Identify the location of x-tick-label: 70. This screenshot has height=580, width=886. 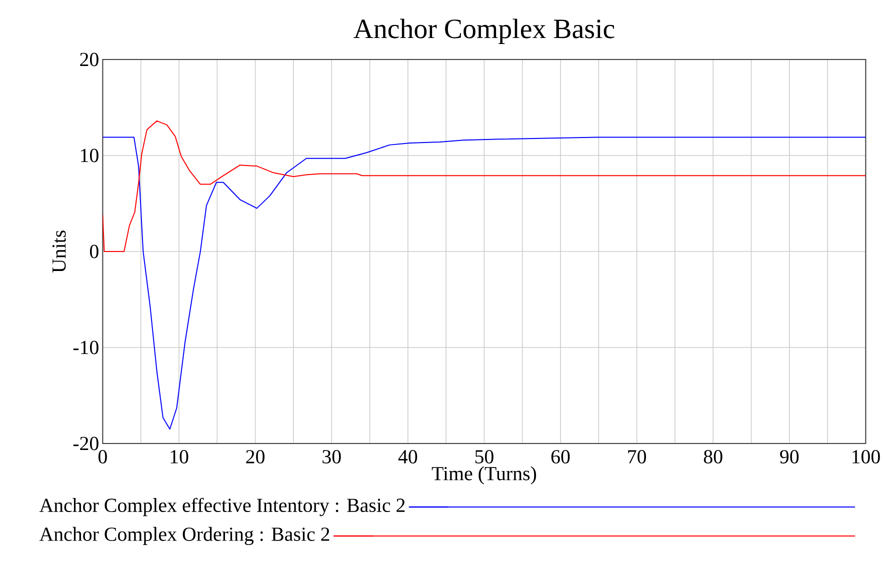
(637, 457).